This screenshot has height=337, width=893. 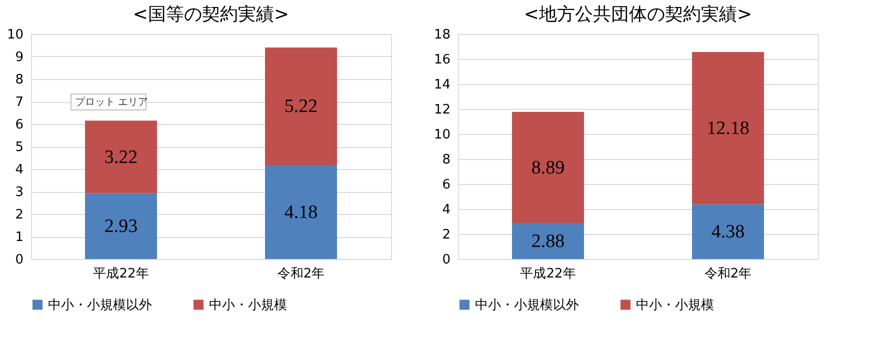 I want to click on data-label: 8.89, so click(x=548, y=167).